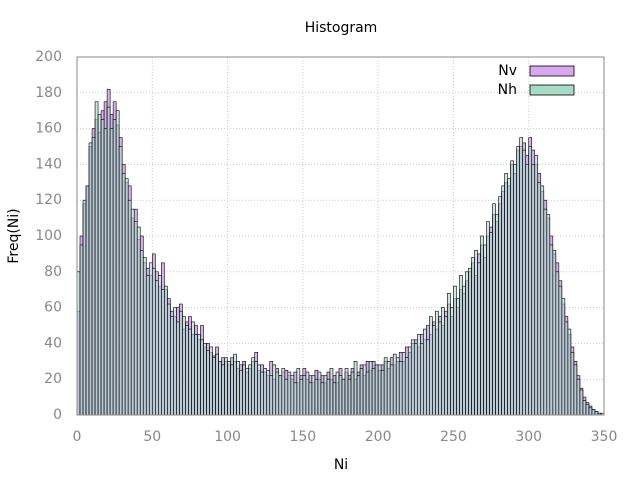 Image resolution: width=640 pixels, height=480 pixels. I want to click on y-tick-label: 60, so click(53, 308).